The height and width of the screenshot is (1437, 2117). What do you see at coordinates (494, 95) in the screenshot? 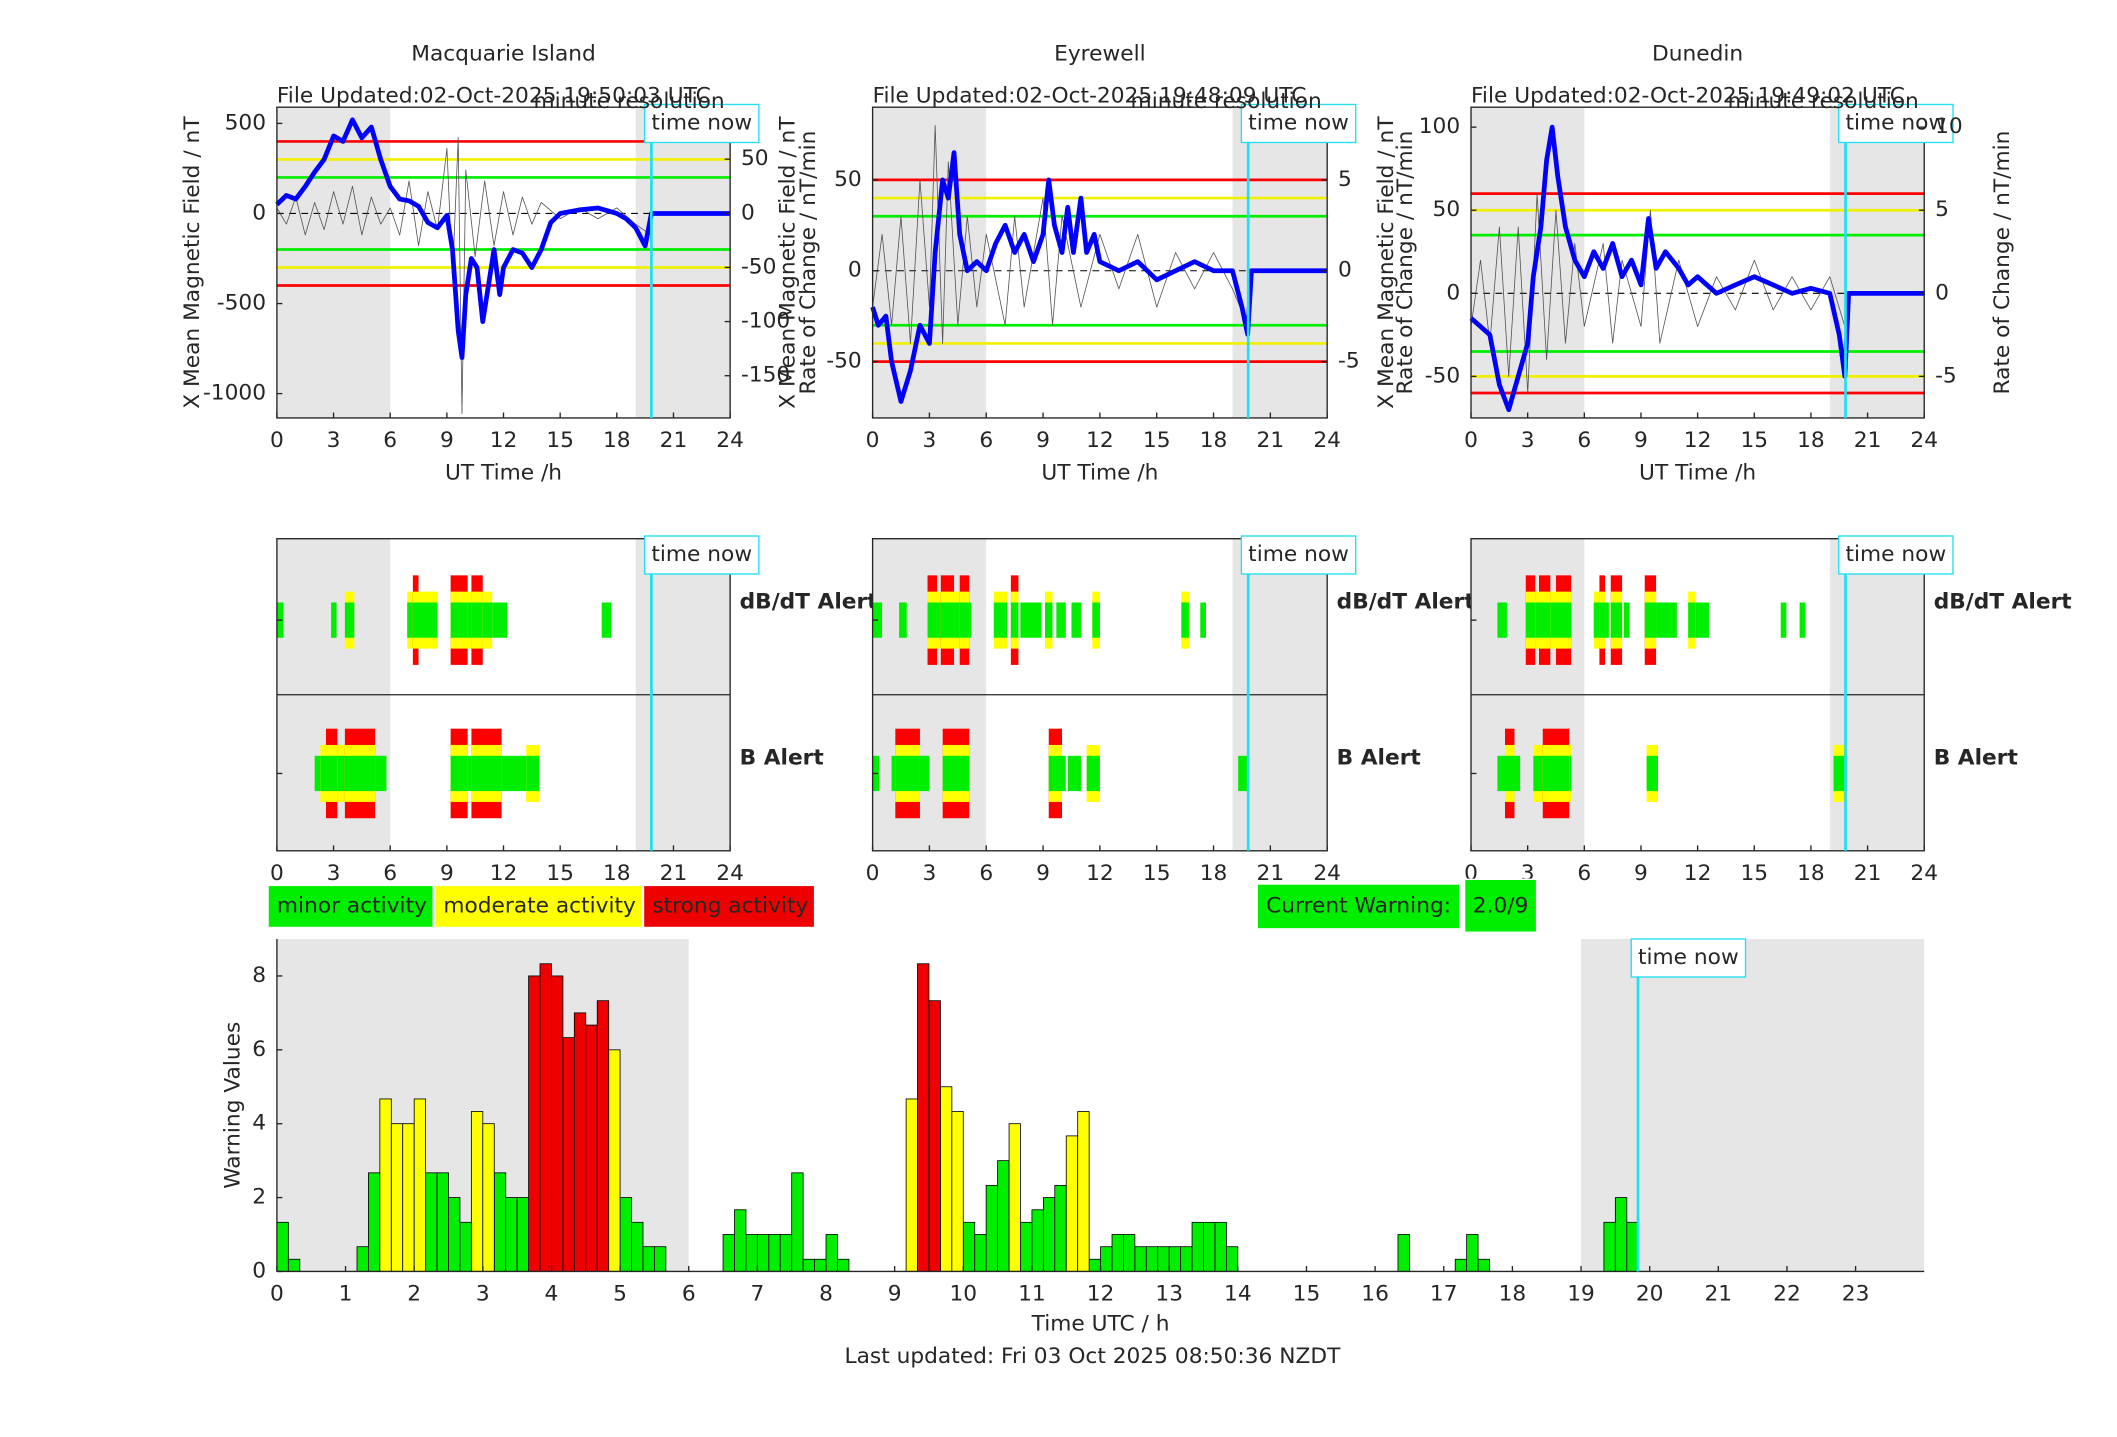
I see `subtitle: File Updated:02-Oct-2025 19:50:03 UTC` at bounding box center [494, 95].